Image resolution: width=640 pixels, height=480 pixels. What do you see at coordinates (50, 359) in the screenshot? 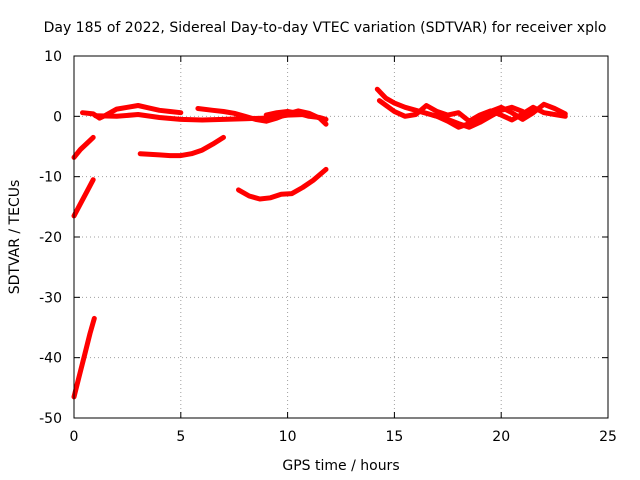
I see `y-tick-label: -40` at bounding box center [50, 359].